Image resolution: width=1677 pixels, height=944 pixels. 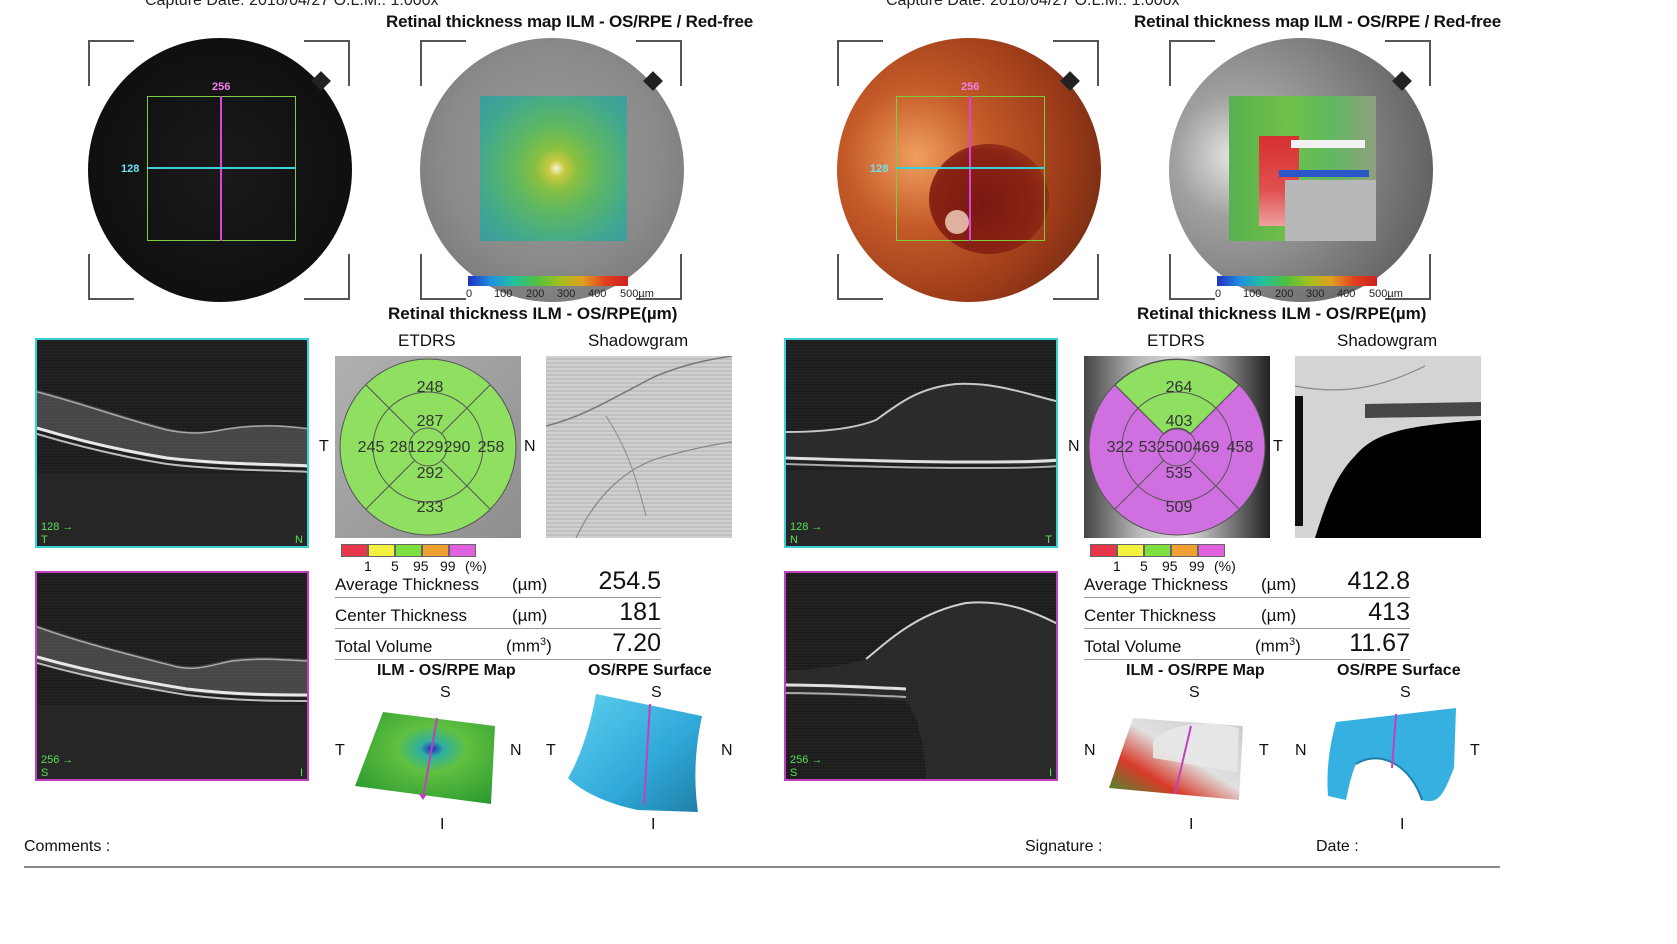 I want to click on etdrs-inner-superior: 287, so click(x=430, y=421).